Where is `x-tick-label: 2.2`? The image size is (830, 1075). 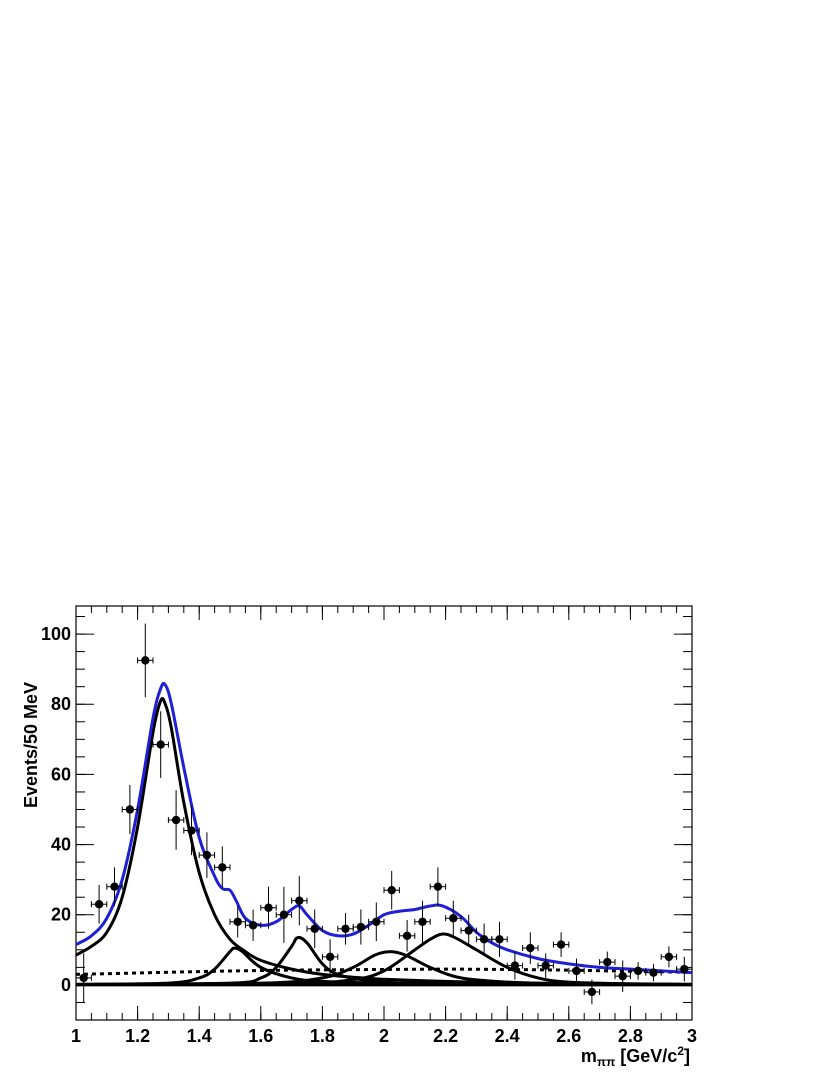 x-tick-label: 2.2 is located at coordinates (445, 1036).